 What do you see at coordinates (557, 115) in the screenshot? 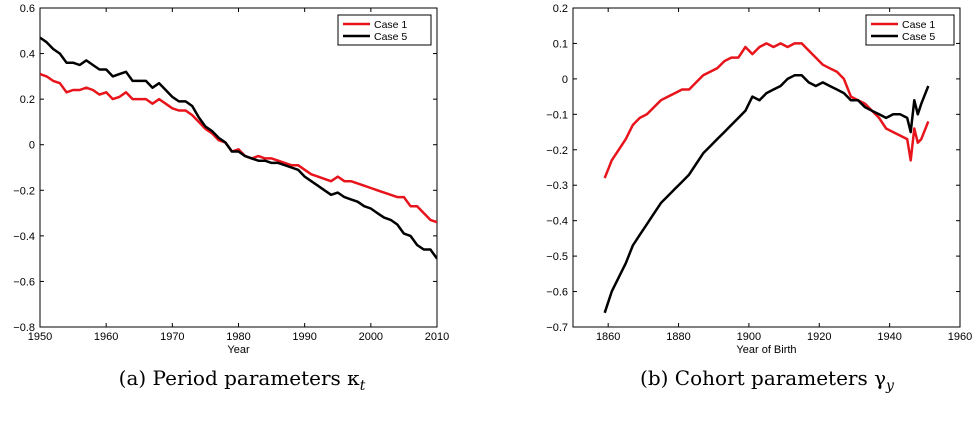
I see `y-tick-label: −0.1` at bounding box center [557, 115].